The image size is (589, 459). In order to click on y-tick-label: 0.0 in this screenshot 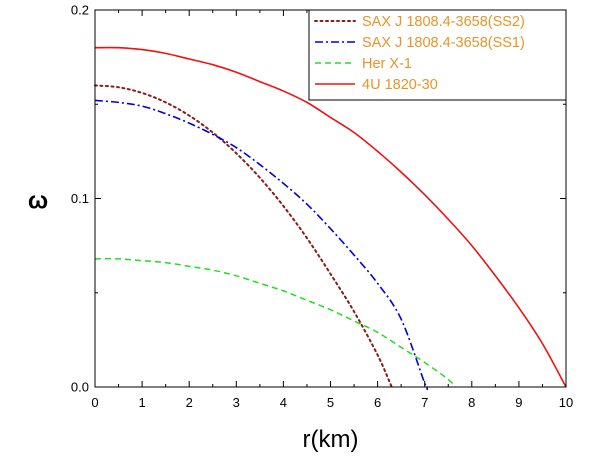, I will do `click(80, 387)`.